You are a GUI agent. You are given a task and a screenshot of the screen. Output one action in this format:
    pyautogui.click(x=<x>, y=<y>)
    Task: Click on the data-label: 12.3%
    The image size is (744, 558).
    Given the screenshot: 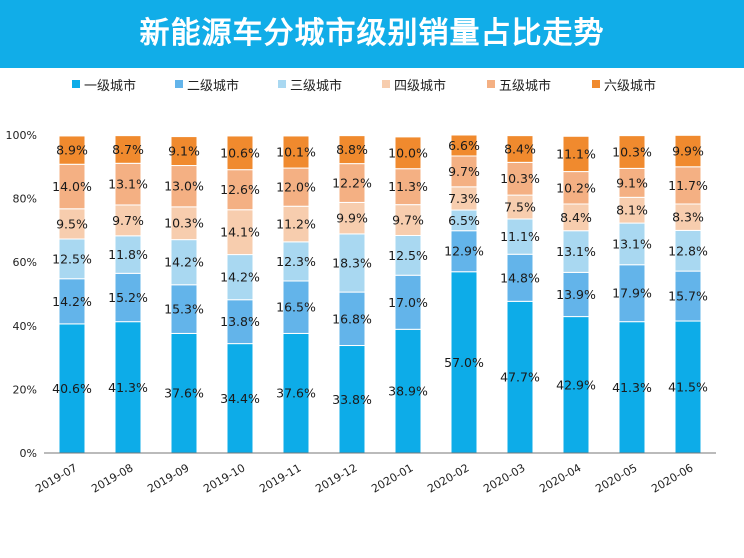 What is the action you would take?
    pyautogui.click(x=296, y=261)
    